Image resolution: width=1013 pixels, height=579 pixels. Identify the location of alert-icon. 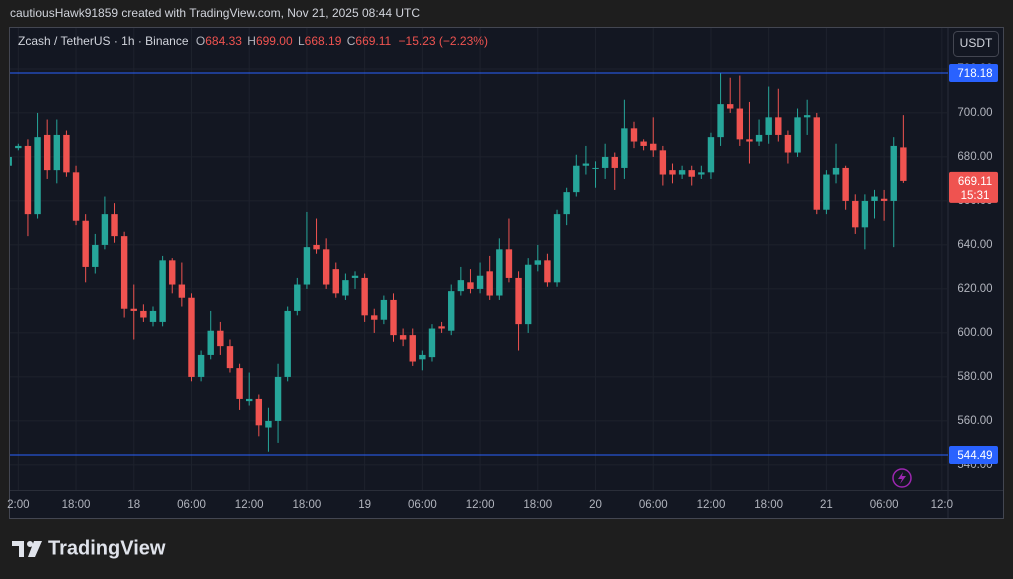
(902, 478).